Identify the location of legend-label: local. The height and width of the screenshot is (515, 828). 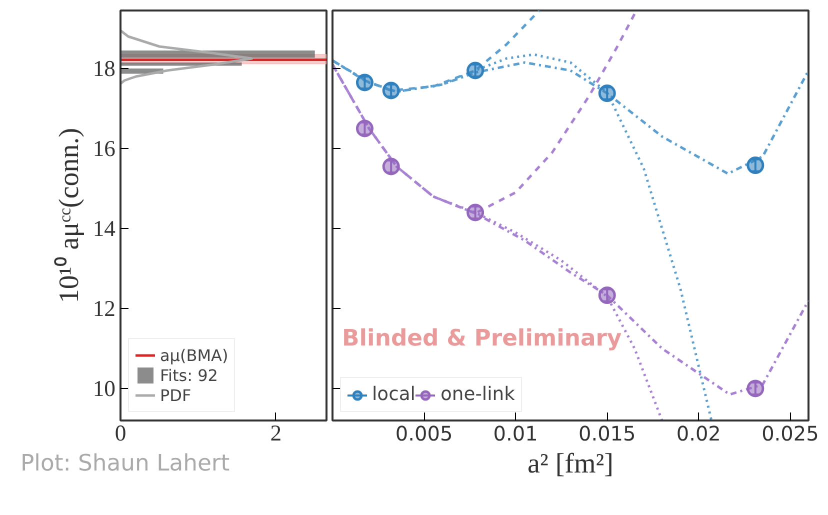
(394, 394).